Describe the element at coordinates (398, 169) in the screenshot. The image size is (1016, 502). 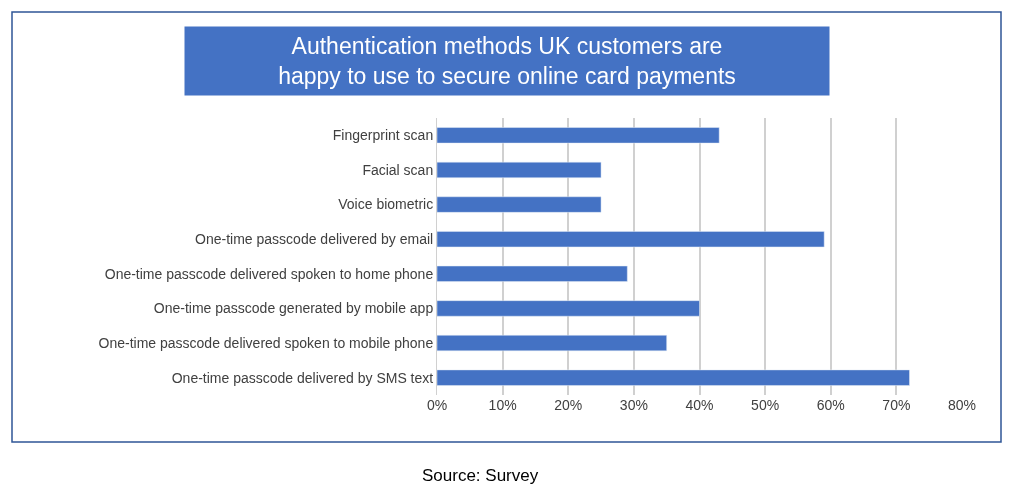
I see `y-tick-label: Facial scan` at that location.